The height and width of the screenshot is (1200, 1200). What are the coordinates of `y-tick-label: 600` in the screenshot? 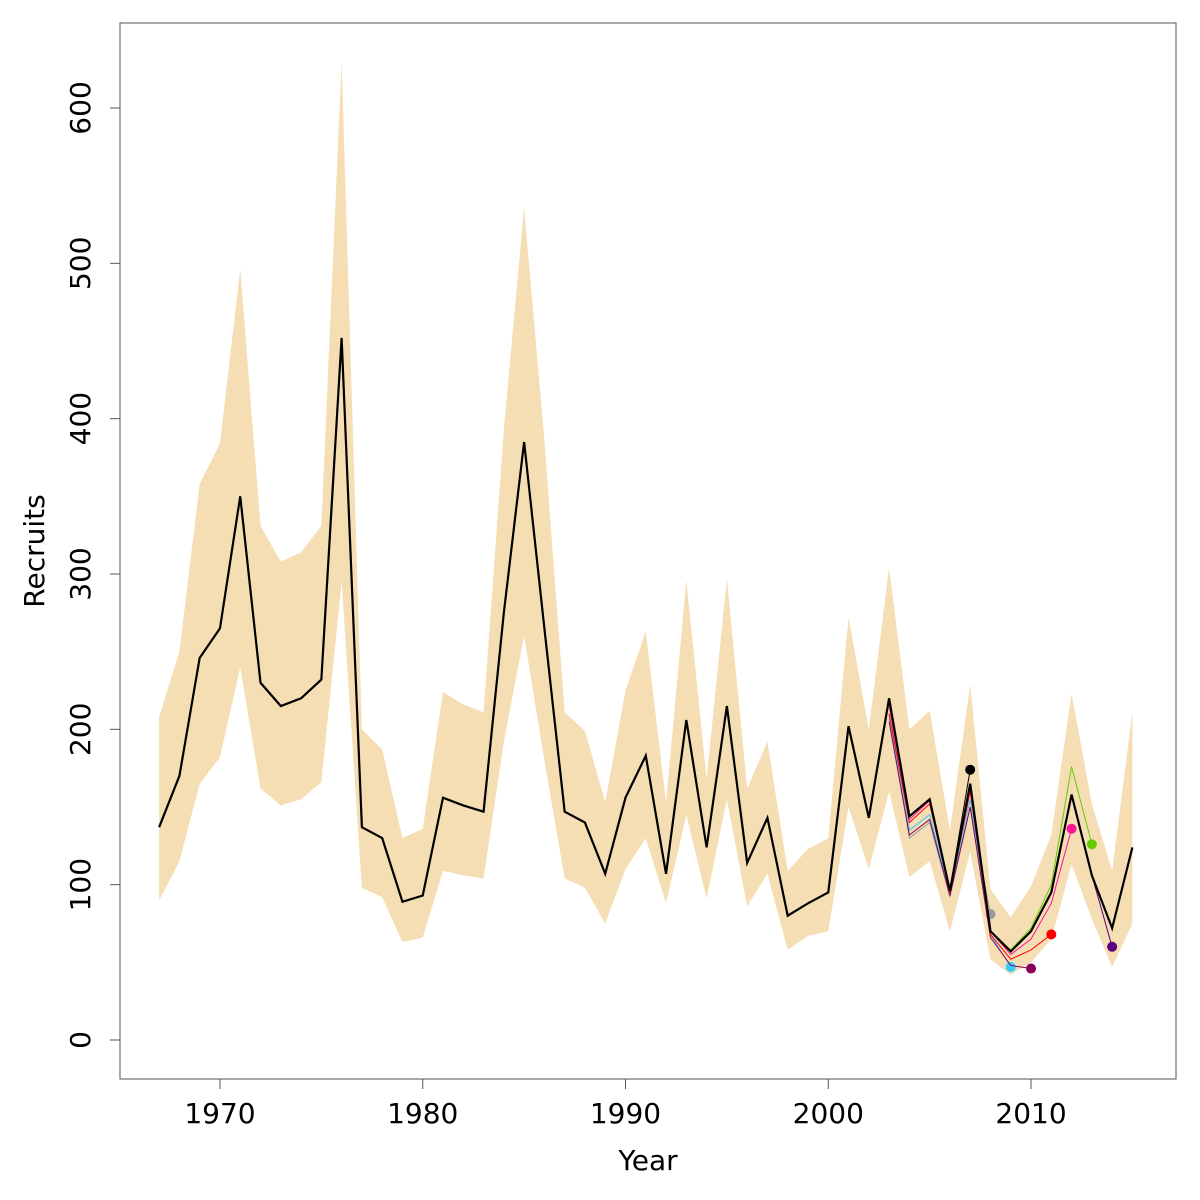 It's located at (80, 107).